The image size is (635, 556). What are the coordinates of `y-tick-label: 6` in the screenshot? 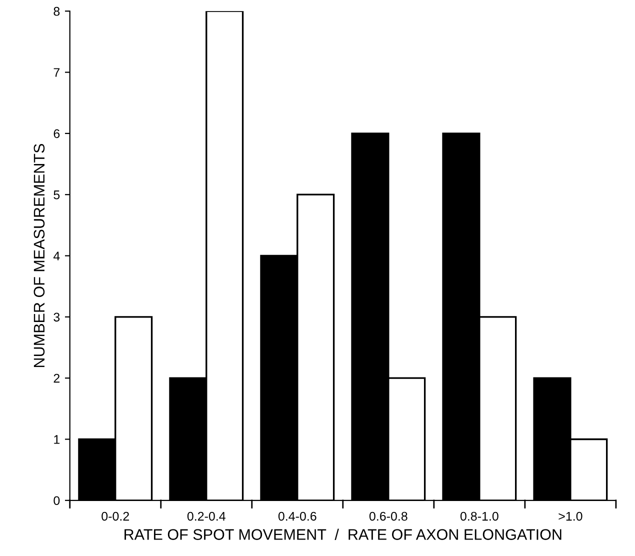 It's located at (57, 133).